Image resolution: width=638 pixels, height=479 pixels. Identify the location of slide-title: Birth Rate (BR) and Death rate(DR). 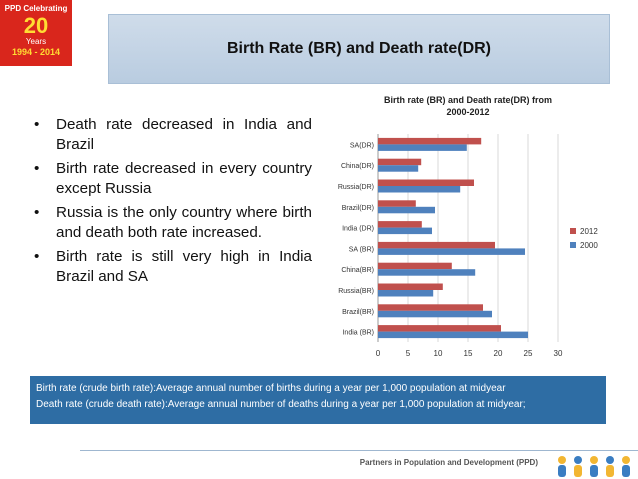
(358, 48).